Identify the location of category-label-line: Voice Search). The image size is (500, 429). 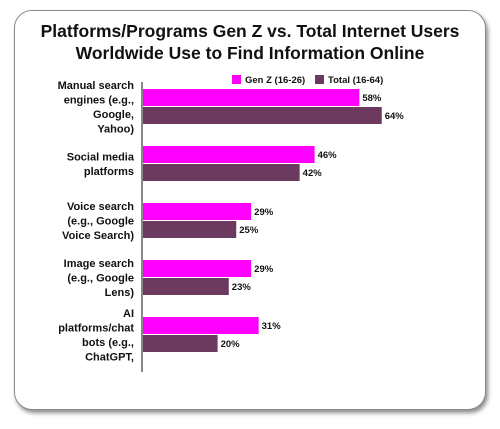
(98, 236).